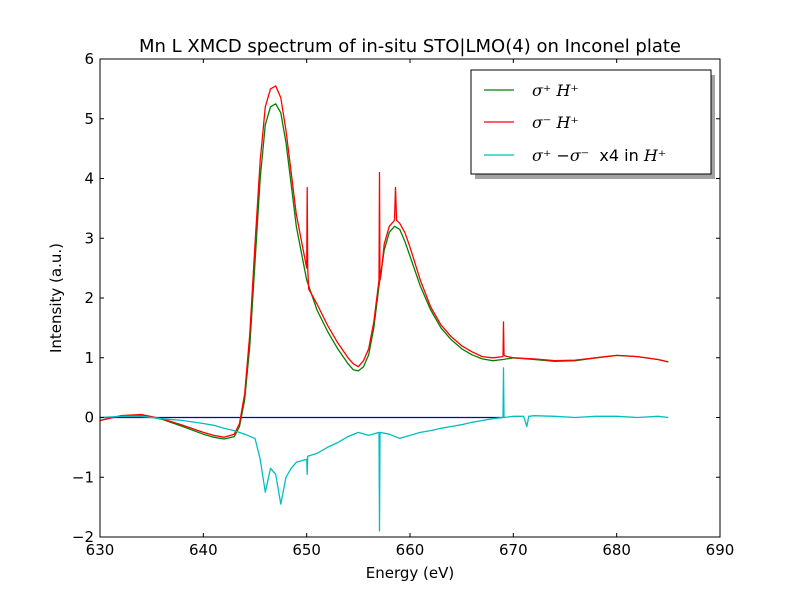 This screenshot has height=597, width=800. I want to click on legend-label-cyan: σ⁺ −σ⁻ x4 in H⁺, so click(599, 155).